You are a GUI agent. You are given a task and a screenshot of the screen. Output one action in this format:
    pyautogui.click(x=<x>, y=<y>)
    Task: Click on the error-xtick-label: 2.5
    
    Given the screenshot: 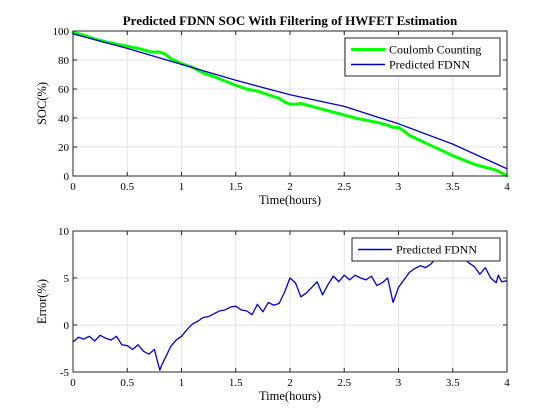 What is the action you would take?
    pyautogui.click(x=344, y=383)
    